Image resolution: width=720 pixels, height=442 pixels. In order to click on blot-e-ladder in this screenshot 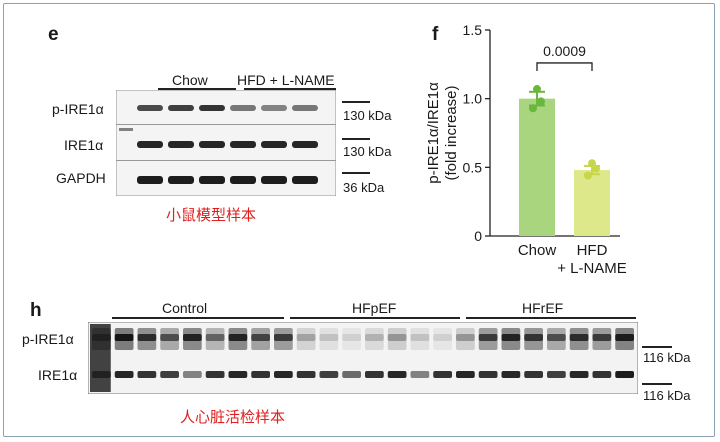, I will do `click(126, 129)`.